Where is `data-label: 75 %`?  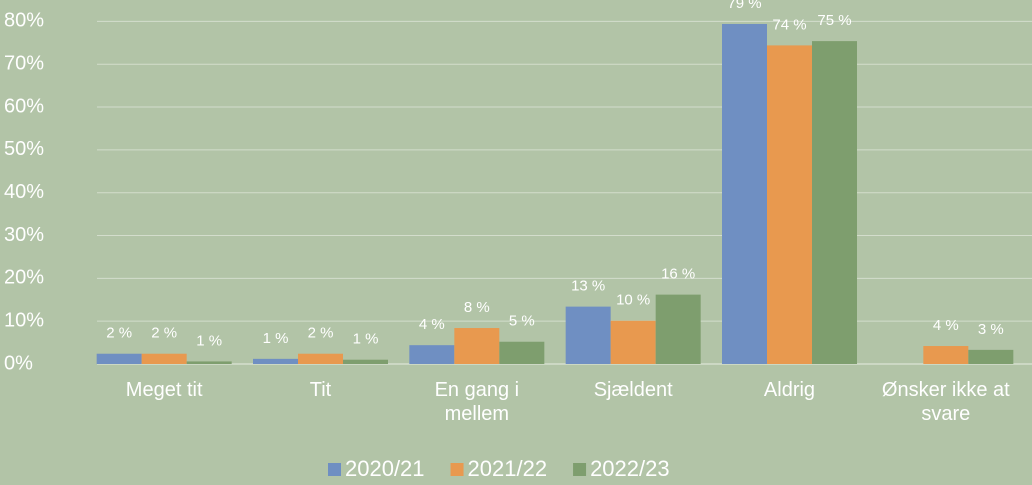 data-label: 75 % is located at coordinates (834, 20).